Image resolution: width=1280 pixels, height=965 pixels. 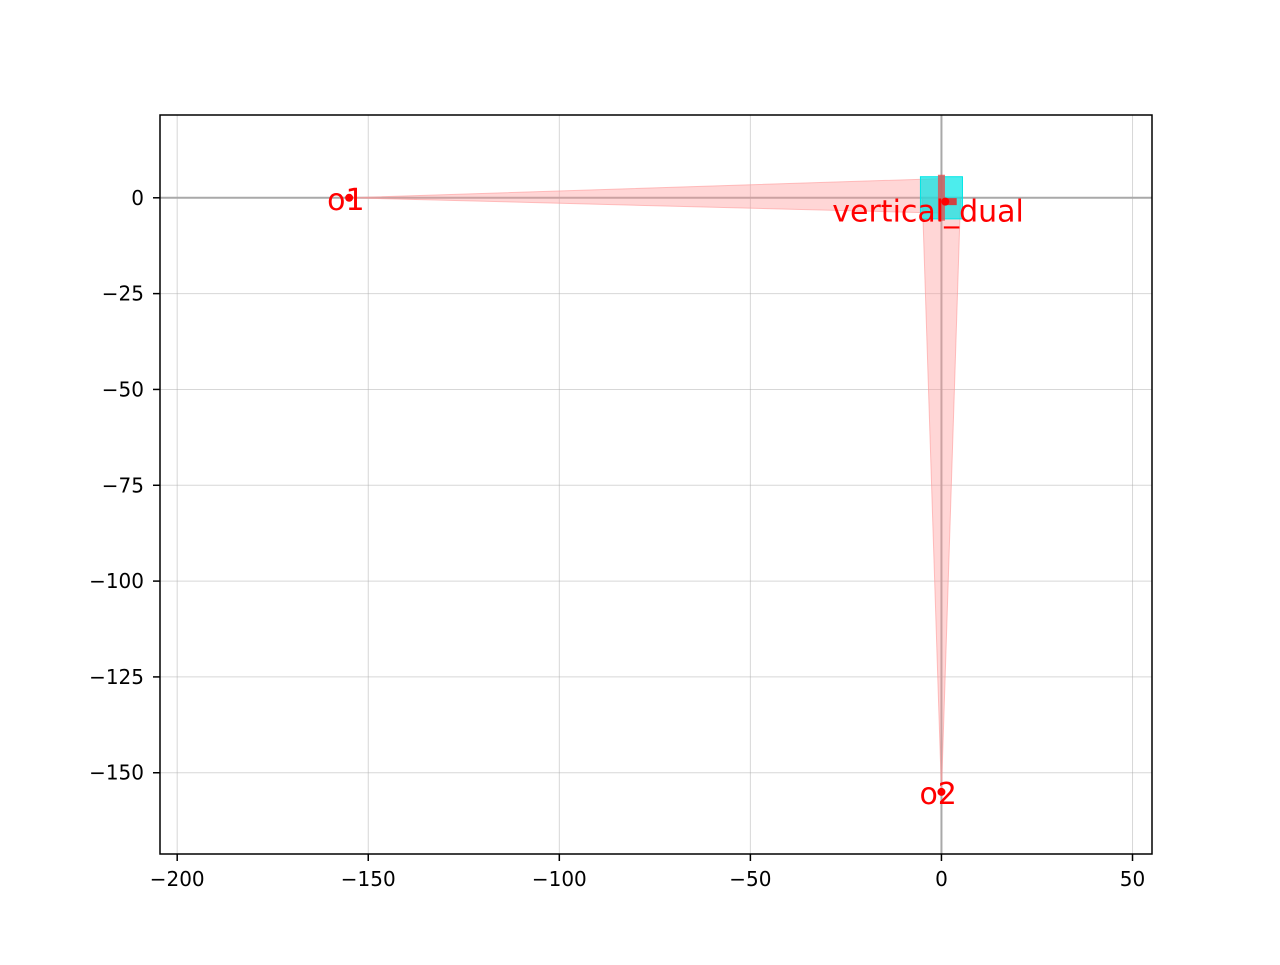 What do you see at coordinates (123, 485) in the screenshot?
I see `y-tick-label: −75` at bounding box center [123, 485].